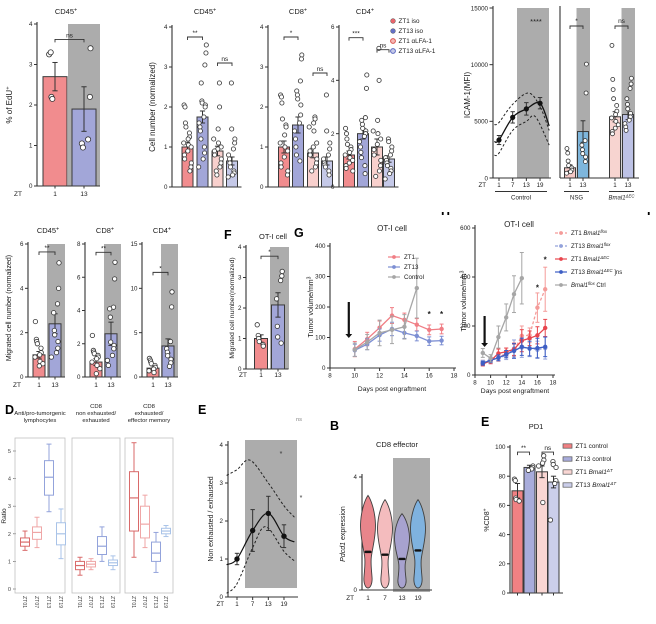  Describe the element at coordinates (165, 602) in the screenshot. I see `svg-text: ZT19` at that location.